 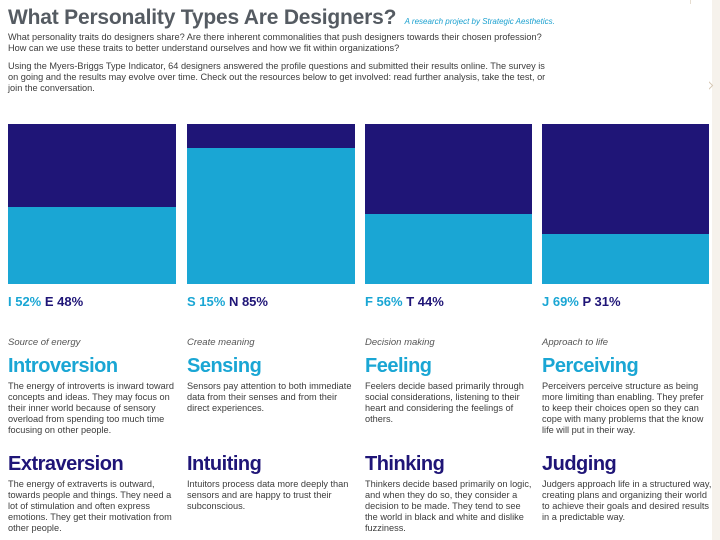 What do you see at coordinates (64, 301) in the screenshot?
I see `pct-second: E 48%` at bounding box center [64, 301].